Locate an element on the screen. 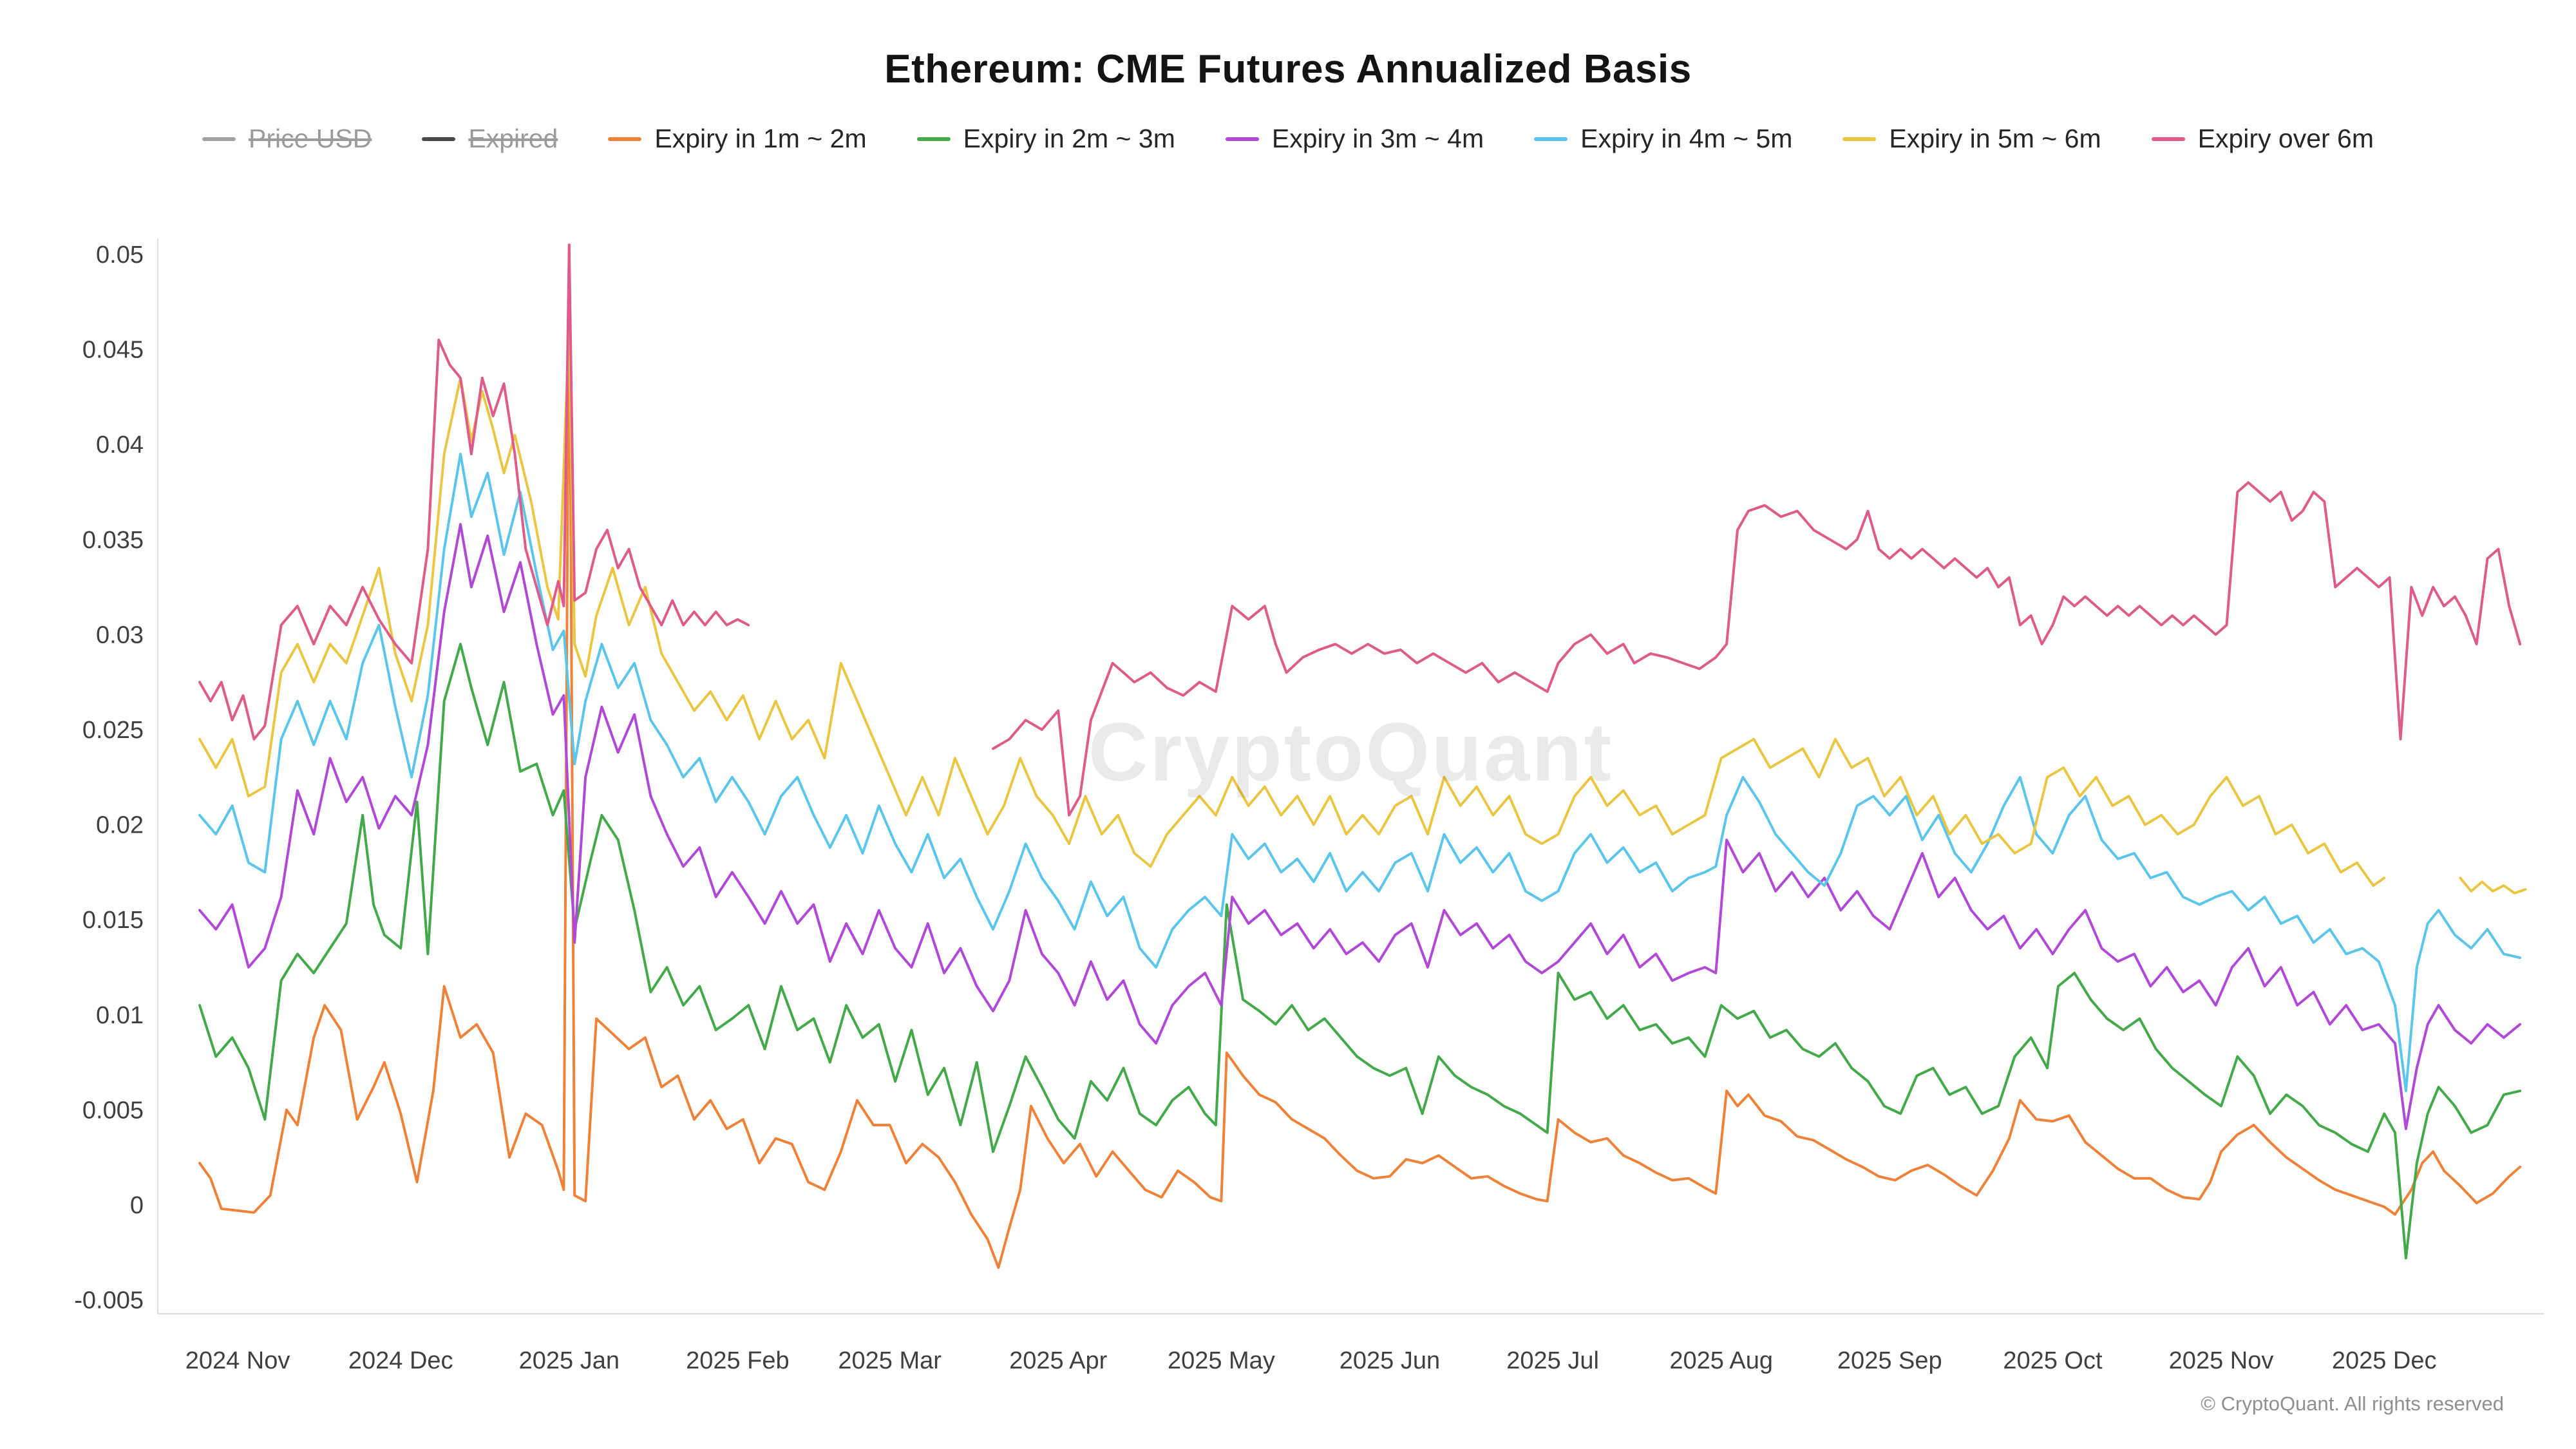  x-axis-label: 2025 Nov is located at coordinates (2221, 1360).